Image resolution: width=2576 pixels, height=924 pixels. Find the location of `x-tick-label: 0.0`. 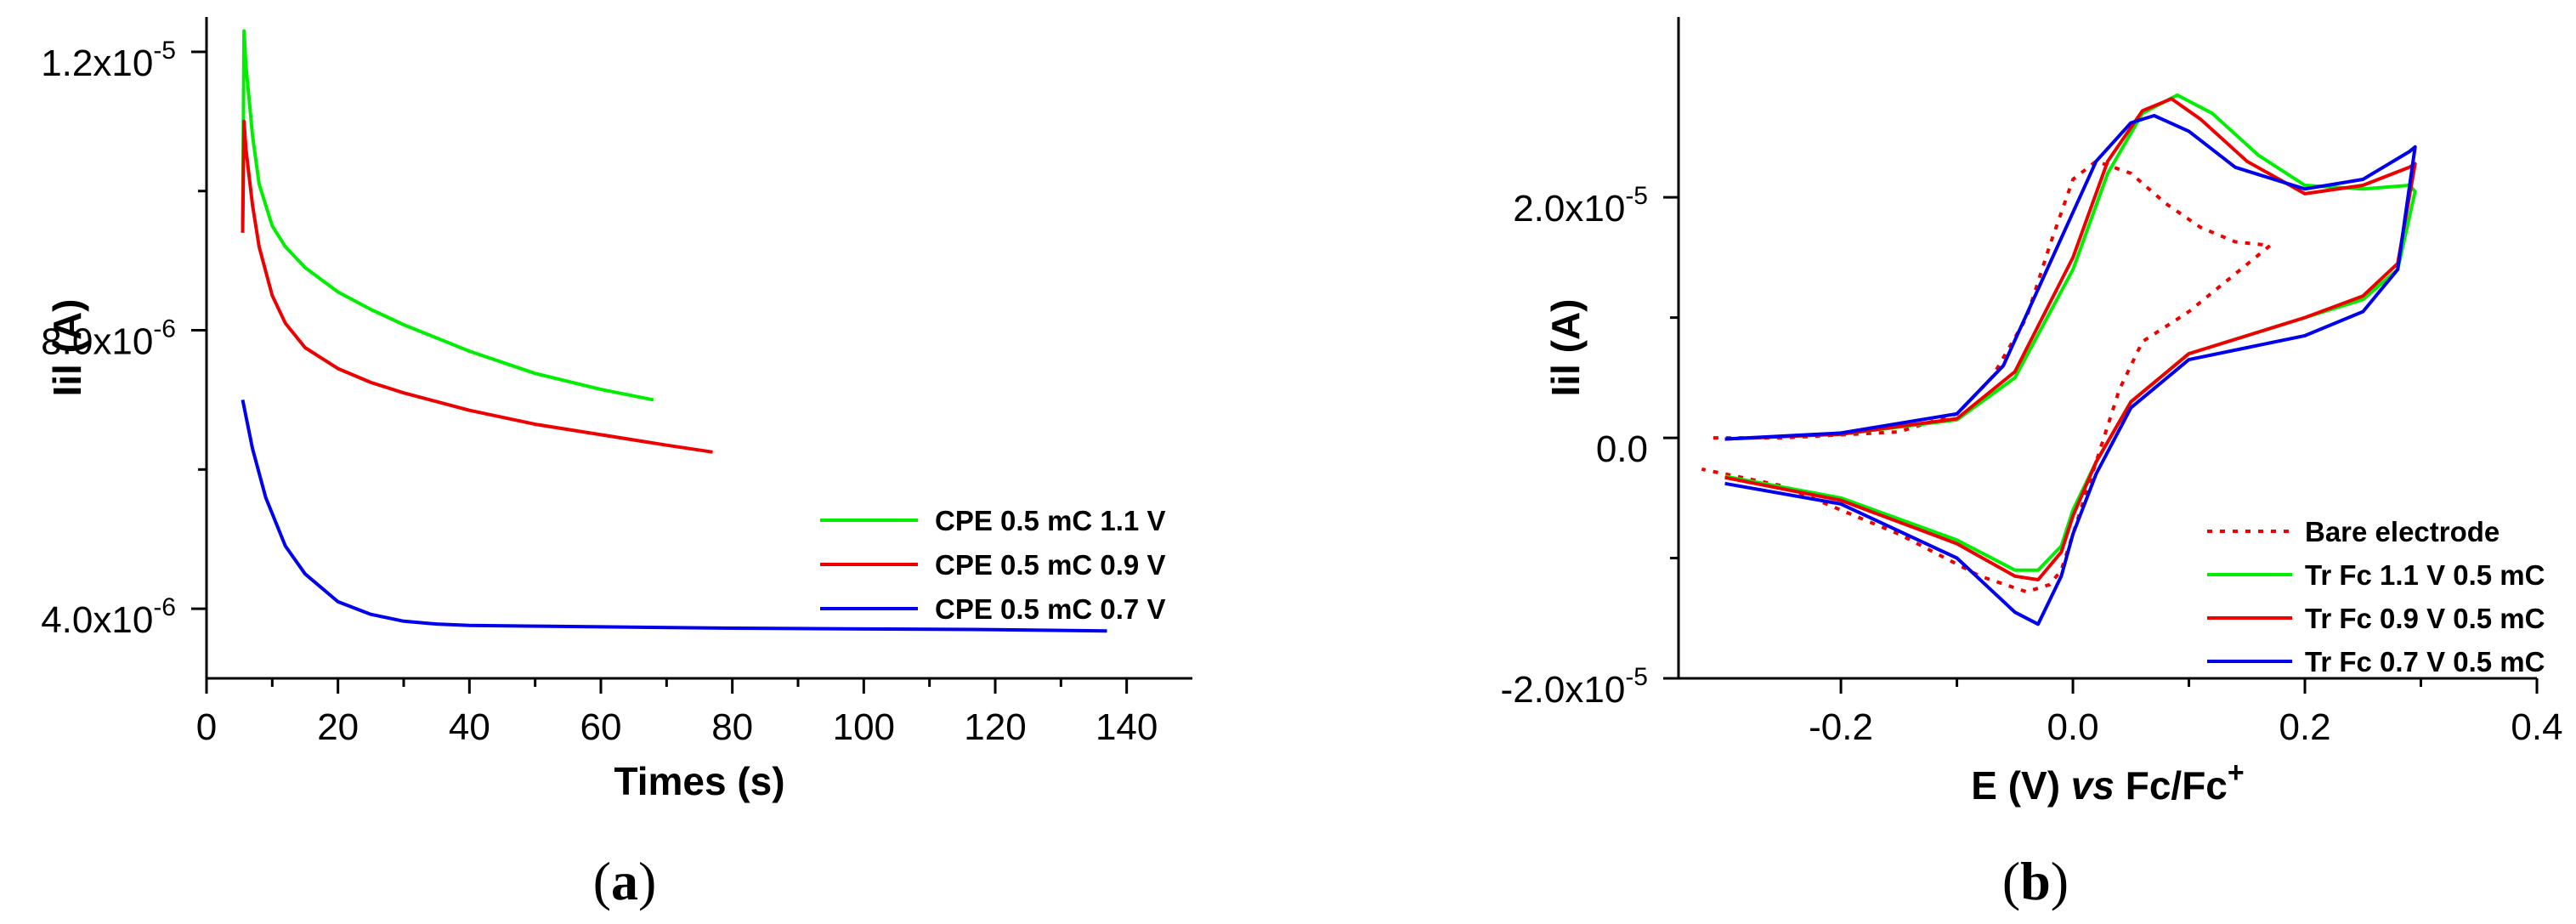

x-tick-label: 0.0 is located at coordinates (2072, 727).